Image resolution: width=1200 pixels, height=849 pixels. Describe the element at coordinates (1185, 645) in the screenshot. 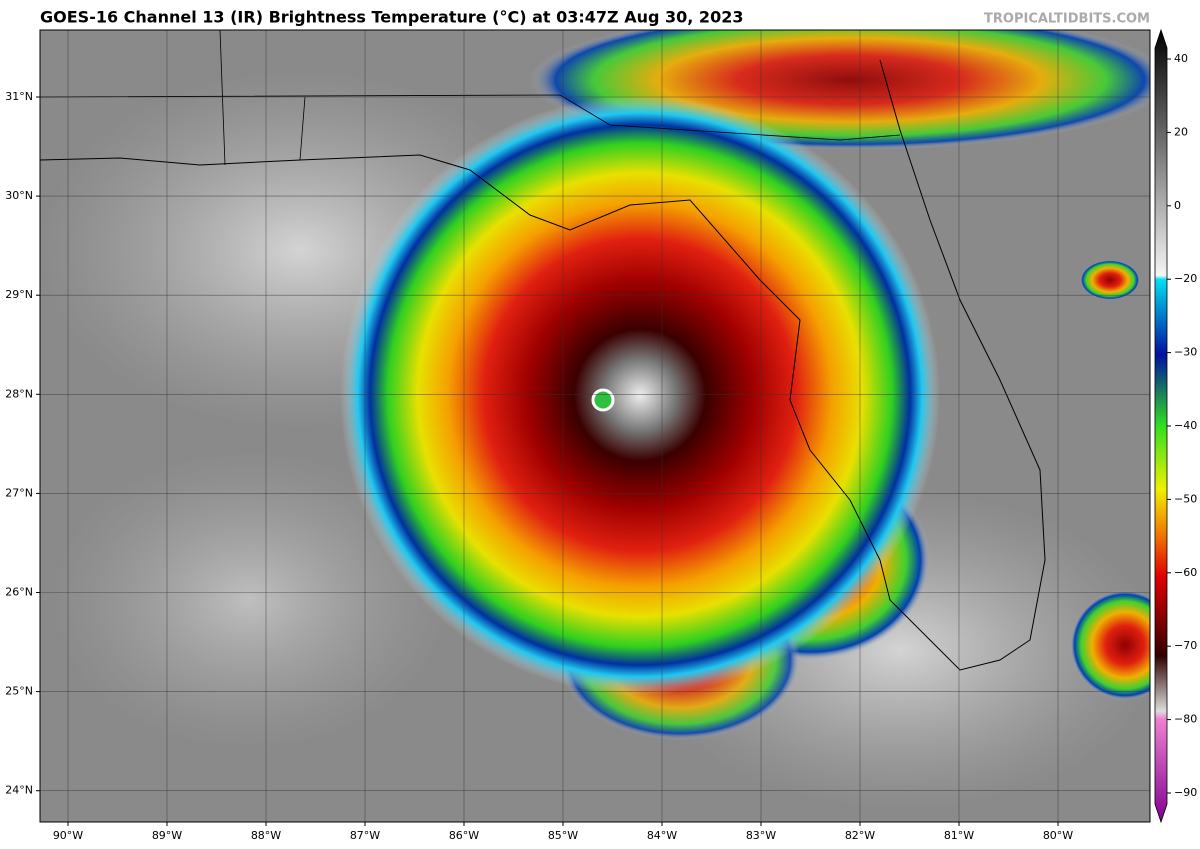

I see `colorbar-label: −70` at that location.